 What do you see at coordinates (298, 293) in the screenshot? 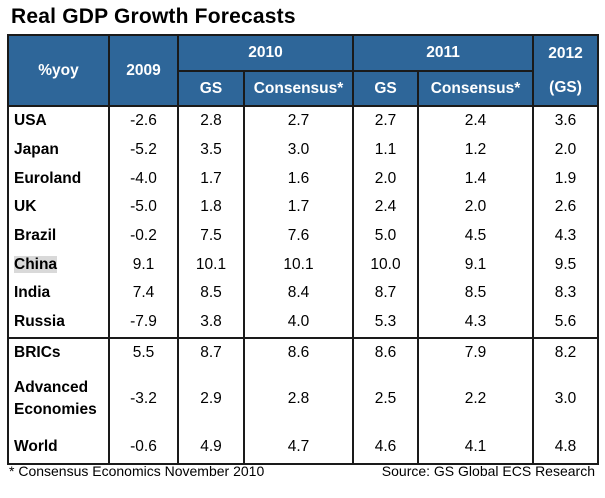
I see `value-cell: 8.4` at bounding box center [298, 293].